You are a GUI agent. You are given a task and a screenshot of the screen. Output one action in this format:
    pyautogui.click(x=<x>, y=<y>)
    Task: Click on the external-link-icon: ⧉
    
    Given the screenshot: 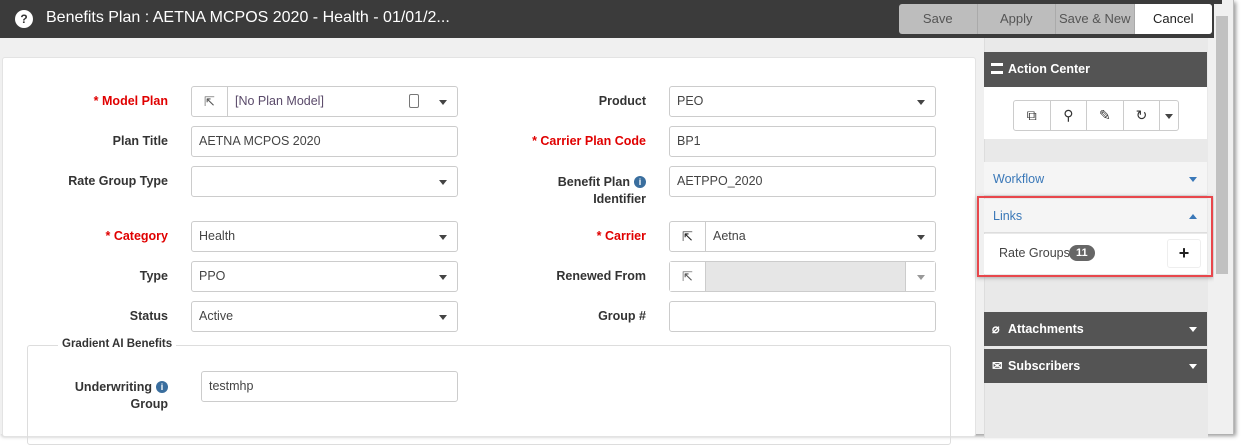 What is the action you would take?
    pyautogui.click(x=1032, y=115)
    